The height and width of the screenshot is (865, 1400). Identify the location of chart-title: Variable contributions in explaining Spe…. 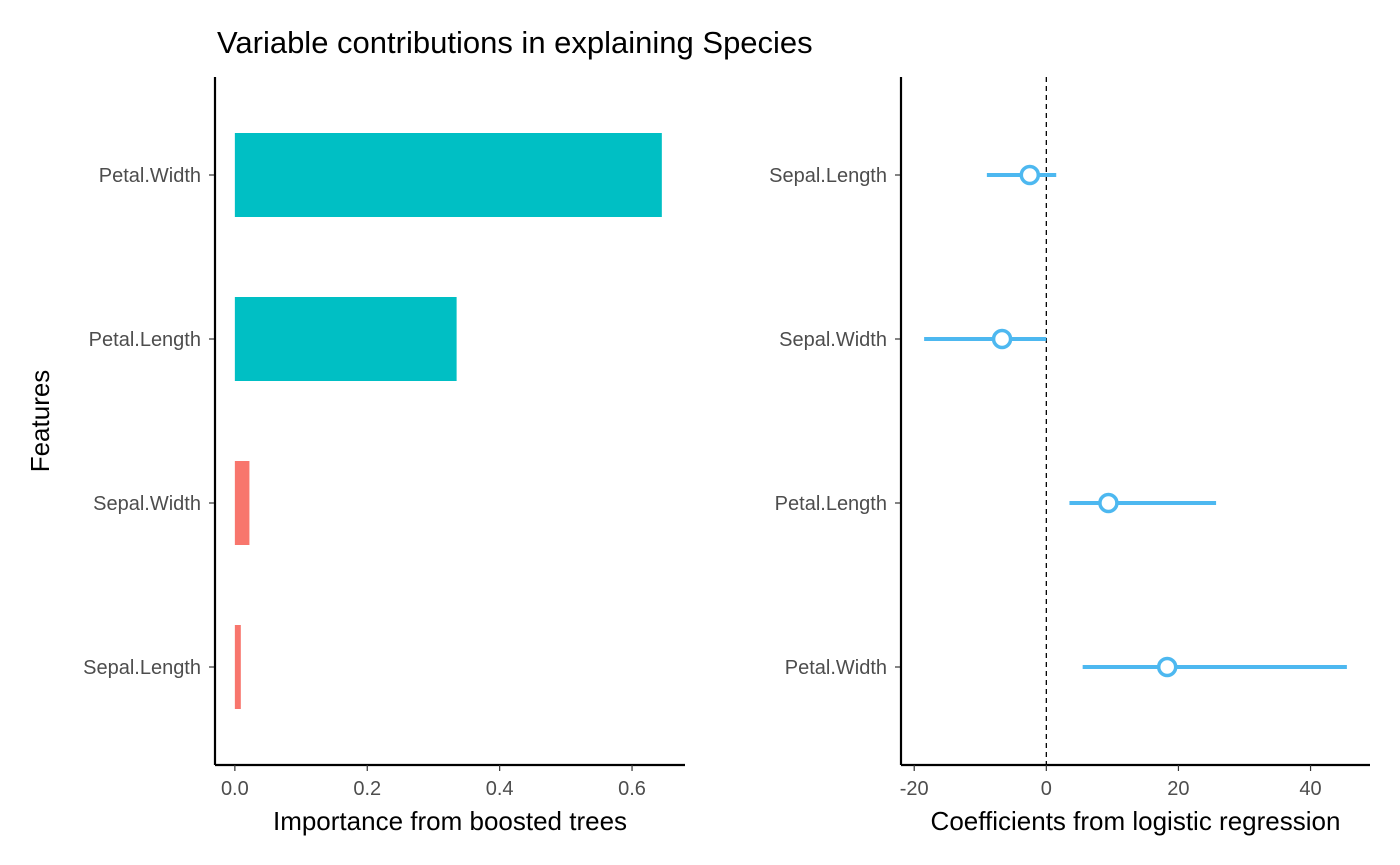
(515, 42).